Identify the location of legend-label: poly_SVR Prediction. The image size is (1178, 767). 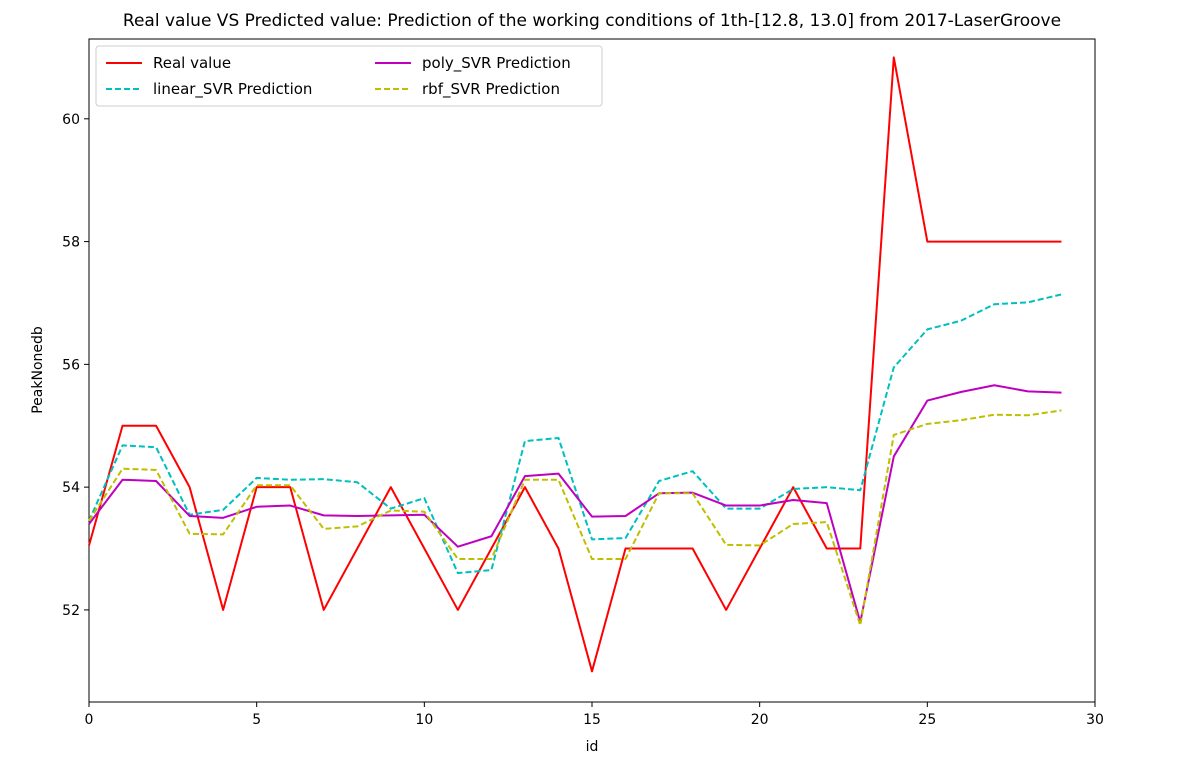
(496, 63).